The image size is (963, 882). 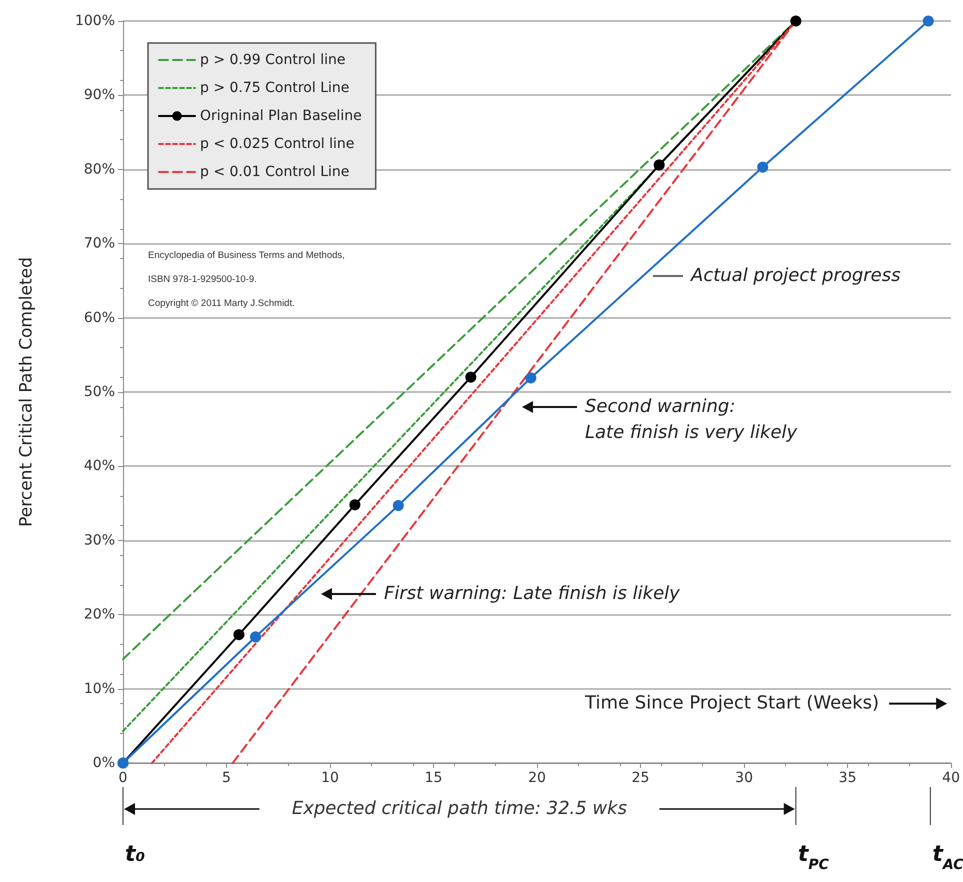 I want to click on legend-label: p > 0.99 Control line, so click(x=273, y=60).